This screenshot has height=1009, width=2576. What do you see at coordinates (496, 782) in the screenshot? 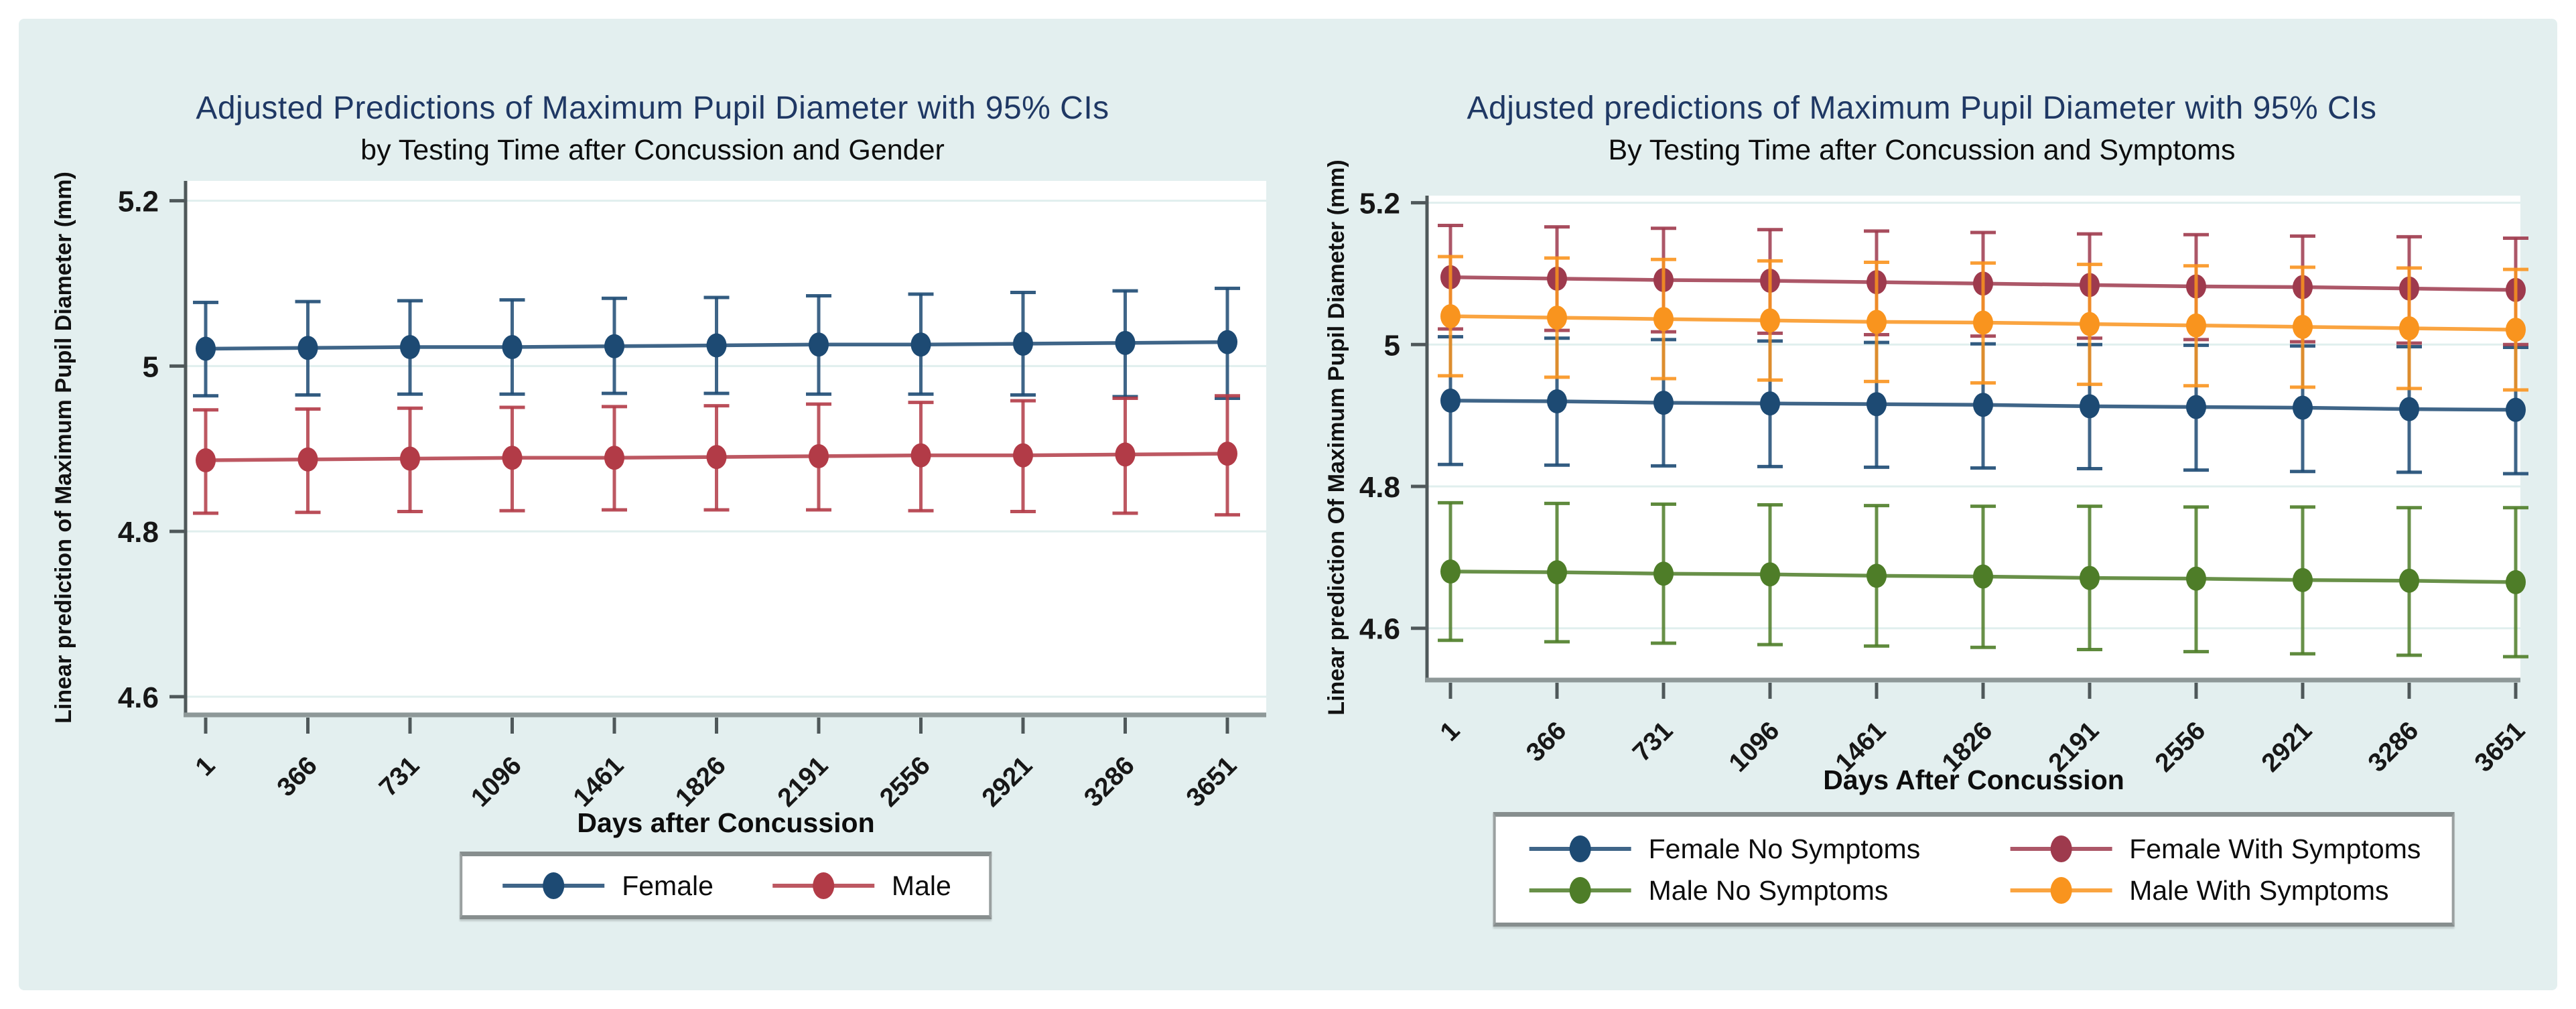
I see `x-tick-label: 1096` at bounding box center [496, 782].